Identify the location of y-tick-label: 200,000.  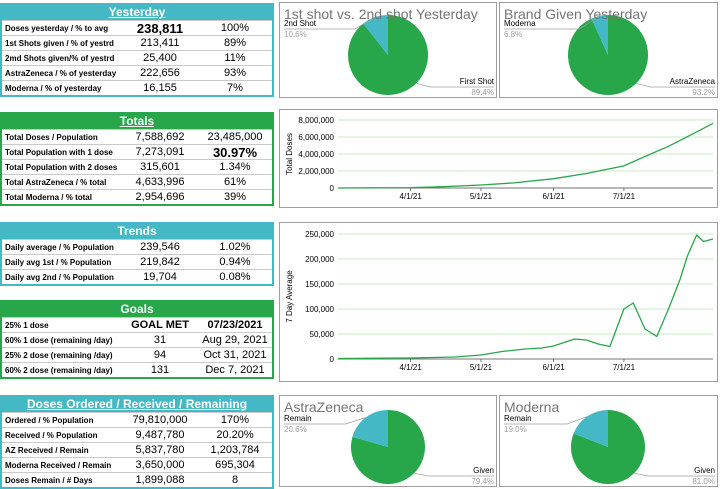
(319, 259).